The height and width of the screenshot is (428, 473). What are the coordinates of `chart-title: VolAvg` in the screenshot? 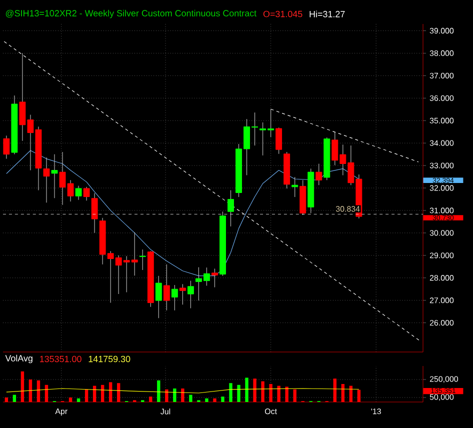 It's located at (18, 359).